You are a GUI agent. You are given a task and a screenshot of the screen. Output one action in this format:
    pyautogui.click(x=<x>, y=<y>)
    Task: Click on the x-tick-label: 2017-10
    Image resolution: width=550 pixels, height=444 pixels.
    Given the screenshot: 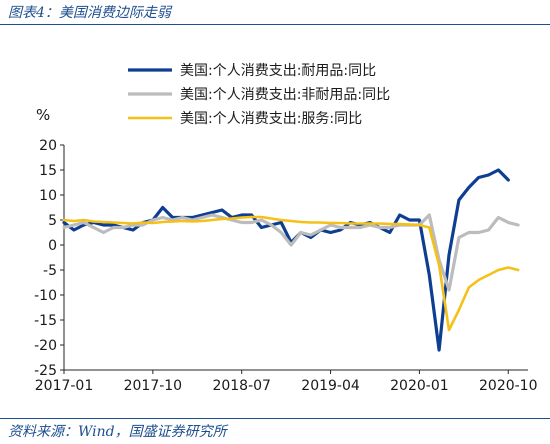 What is the action you would take?
    pyautogui.click(x=153, y=386)
    